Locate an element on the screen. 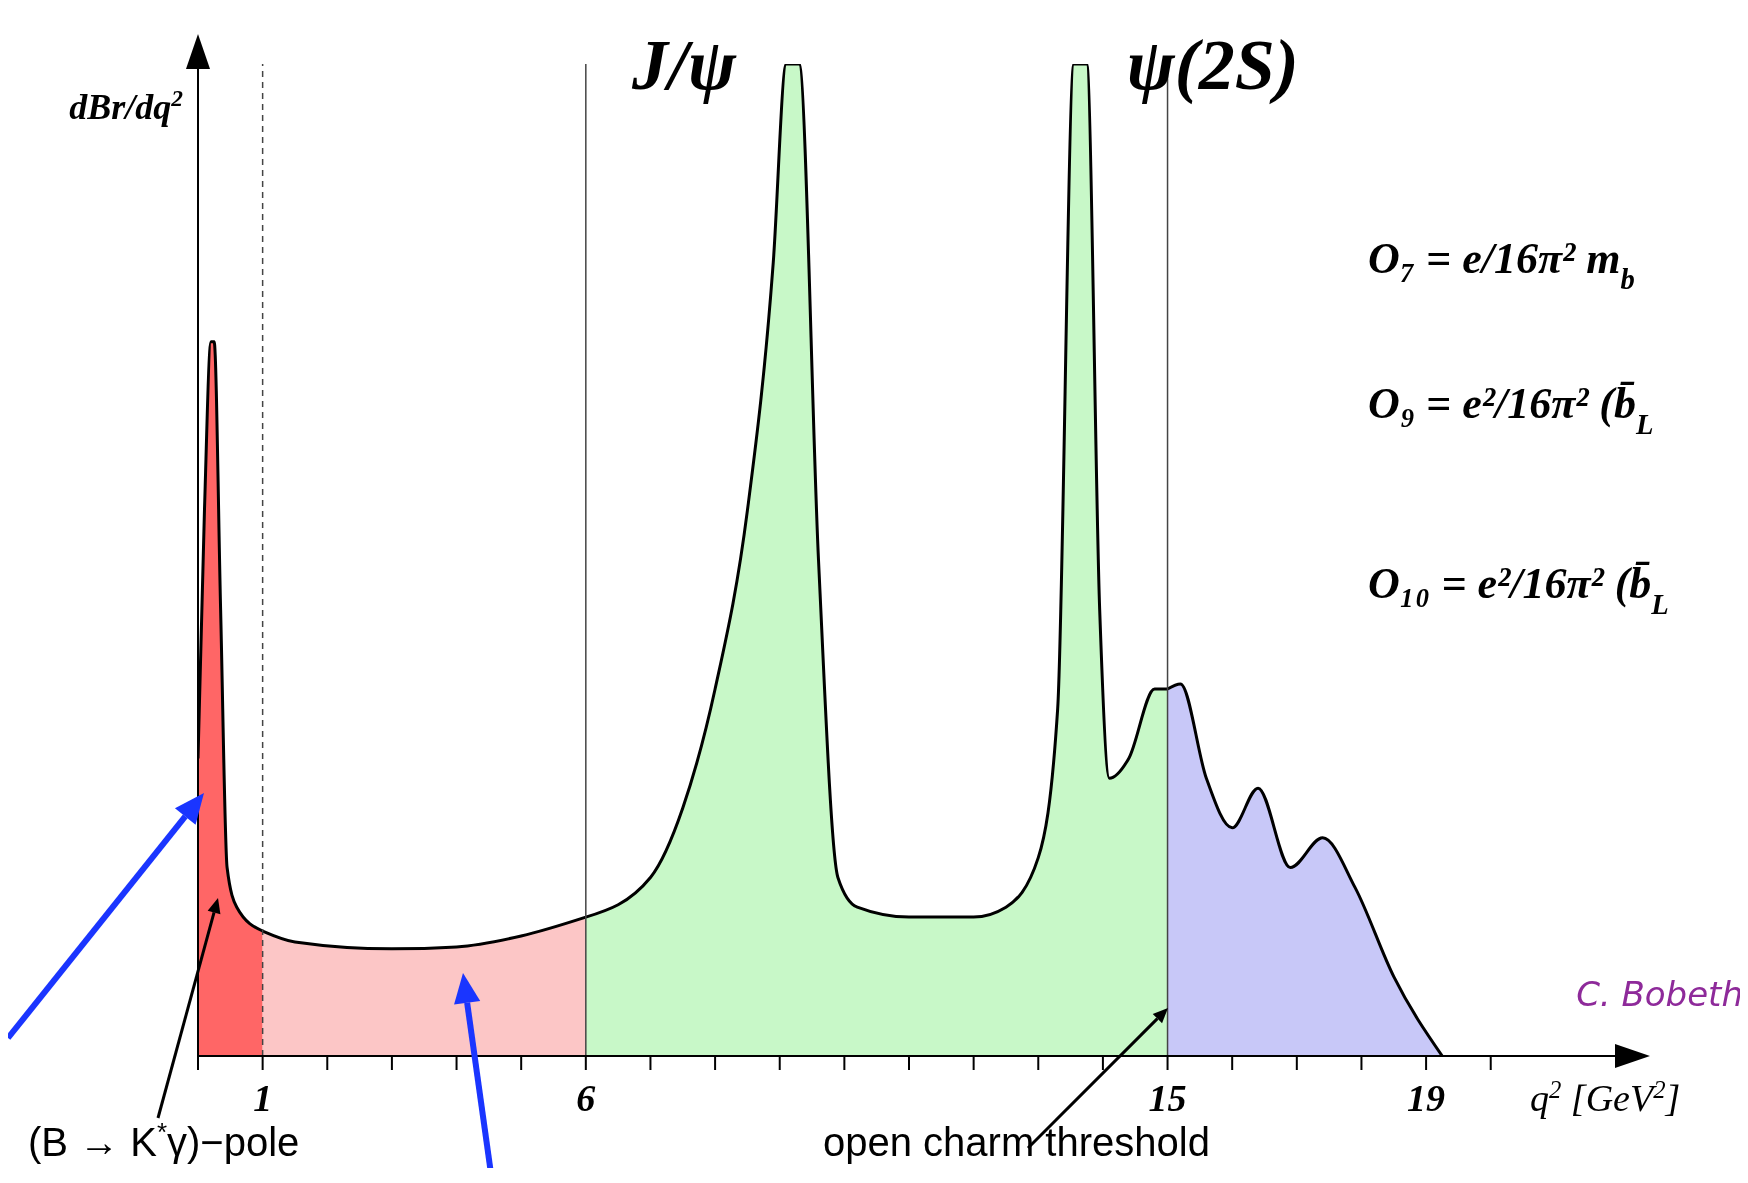 The image size is (1748, 1183). annotation: O₁₀ = e²/16π² (b̄$_{L}$ is located at coordinates (1518, 589).